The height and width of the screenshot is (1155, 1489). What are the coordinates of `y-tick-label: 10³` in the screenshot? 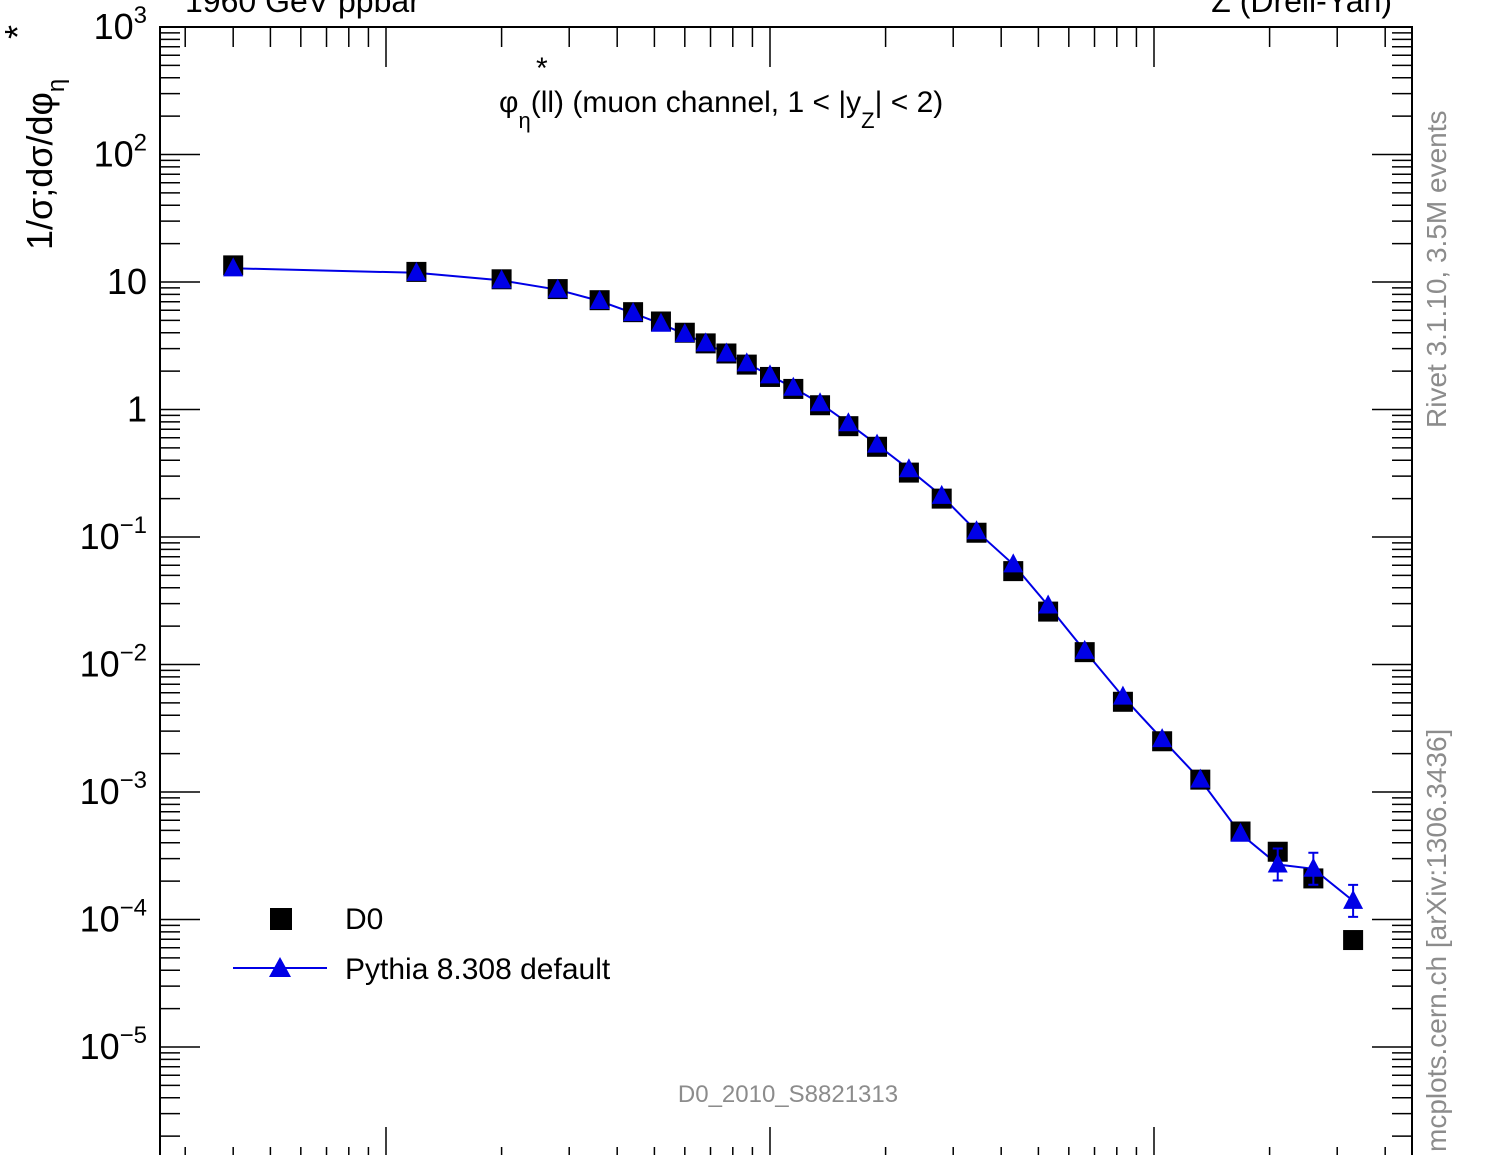 It's located at (120, 24).